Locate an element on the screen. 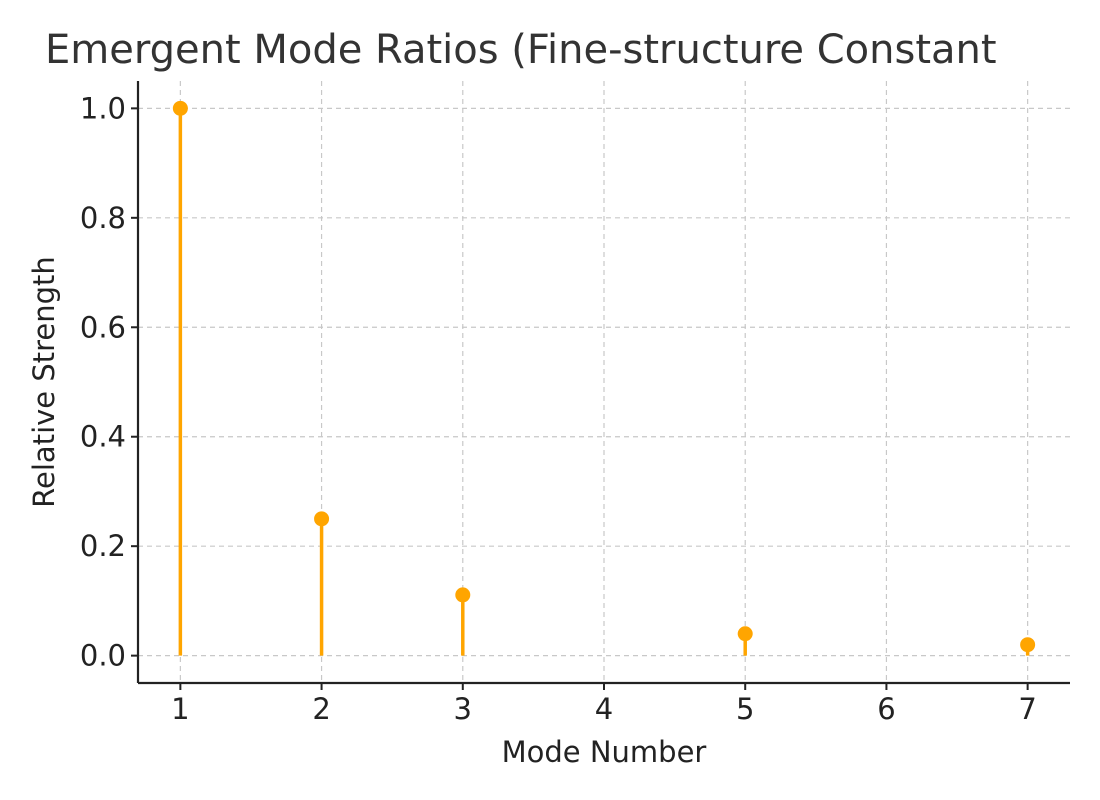 This screenshot has height=800, width=1100. x-tick-label: 2 is located at coordinates (321, 709).